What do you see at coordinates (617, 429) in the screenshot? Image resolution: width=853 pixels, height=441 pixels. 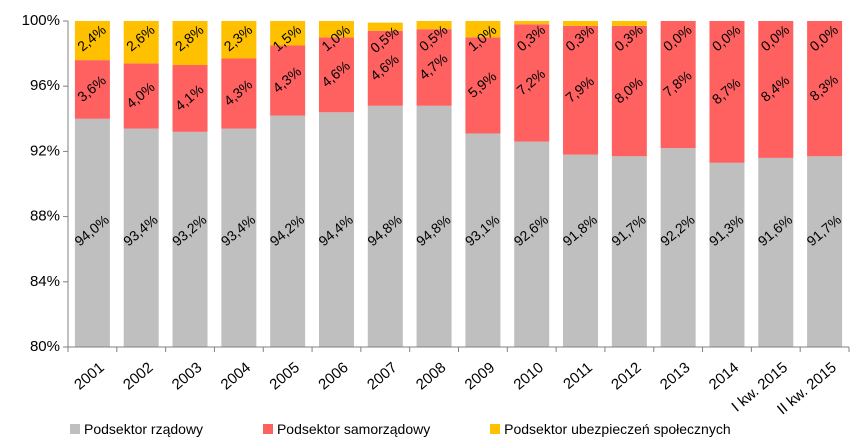 I see `legend-label-ubezpieczen: Podsektor ubezpieczeń społecznych` at bounding box center [617, 429].